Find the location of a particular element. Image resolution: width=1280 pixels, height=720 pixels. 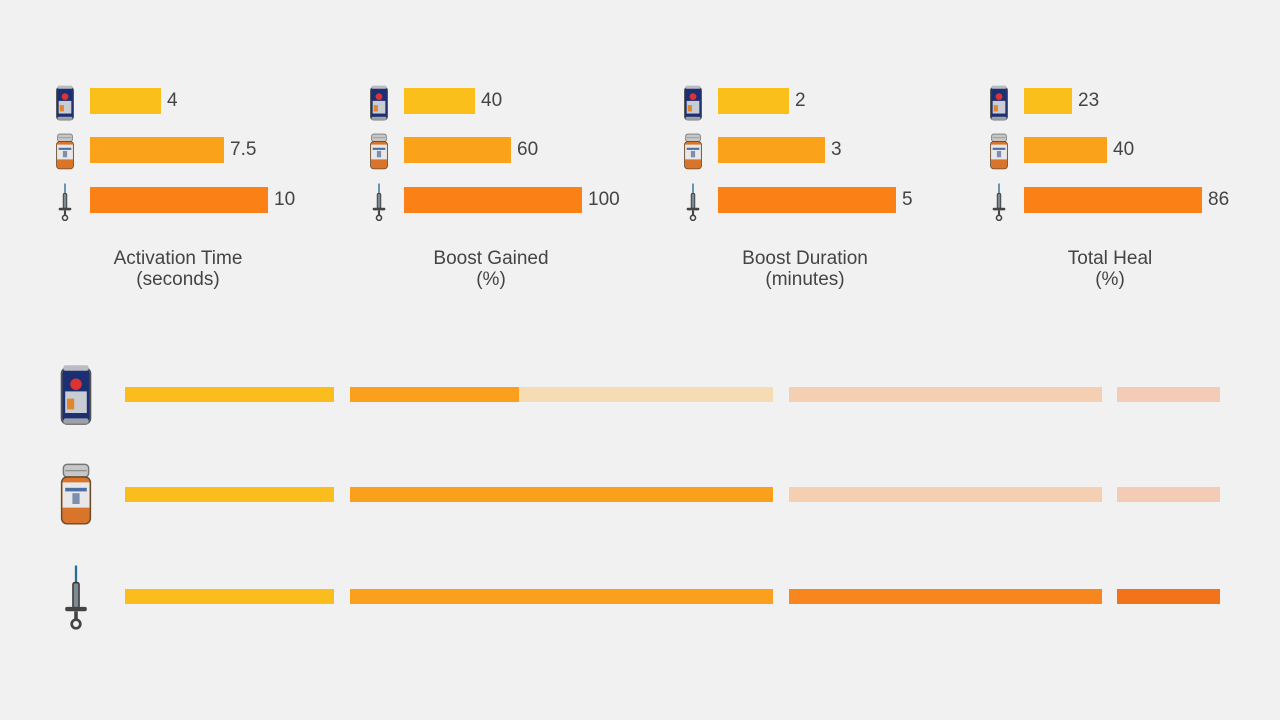

metric-panel-3: 2 3 5 Boost Duration (minutes) is located at coordinates (832, 188).